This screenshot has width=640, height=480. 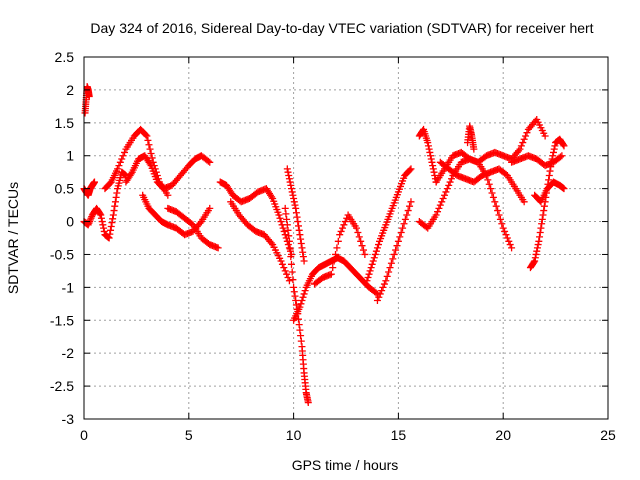 What do you see at coordinates (65, 57) in the screenshot?
I see `y-tick-label: 2.5` at bounding box center [65, 57].